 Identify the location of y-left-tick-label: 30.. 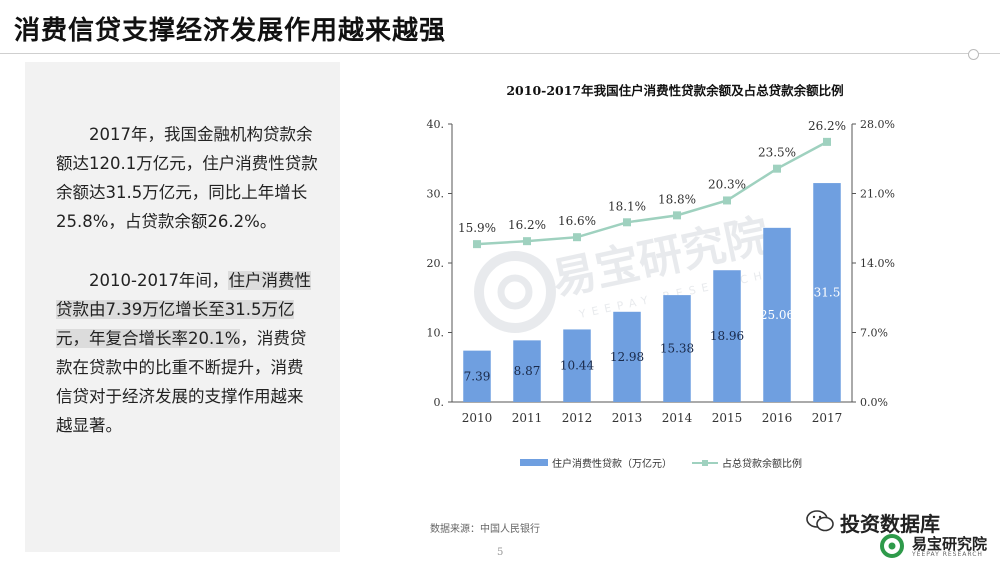
(436, 194).